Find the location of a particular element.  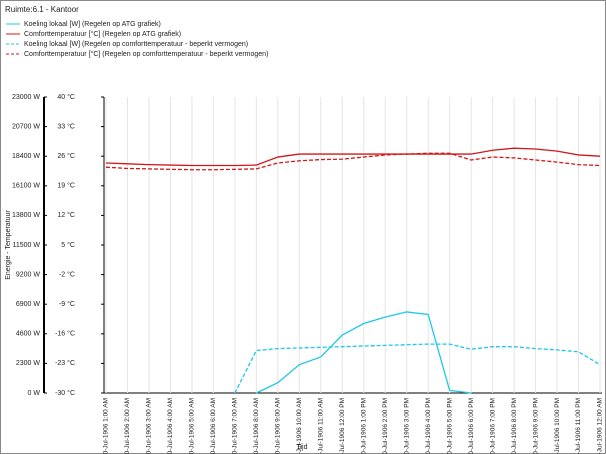

x-tick-label: 0-Jul-1906 12:00 AM is located at coordinates (600, 426).